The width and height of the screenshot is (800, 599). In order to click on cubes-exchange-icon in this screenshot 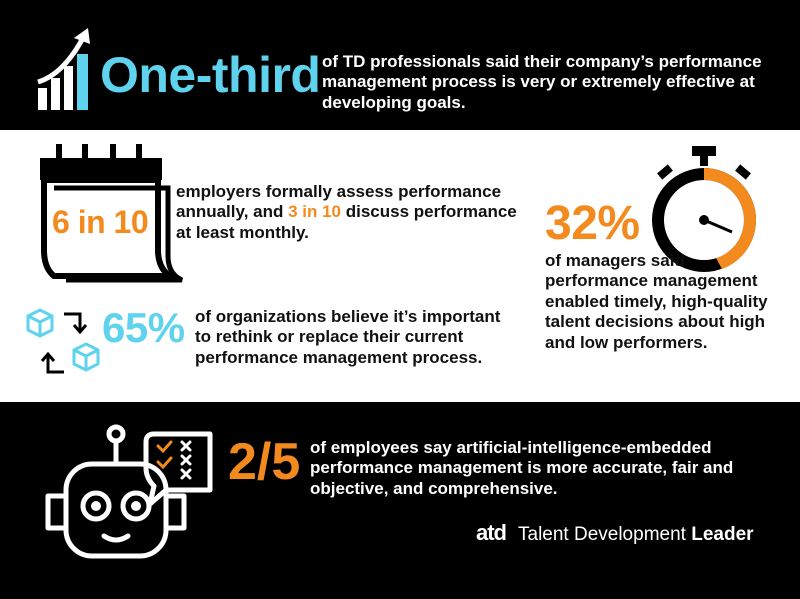, I will do `click(63, 341)`.